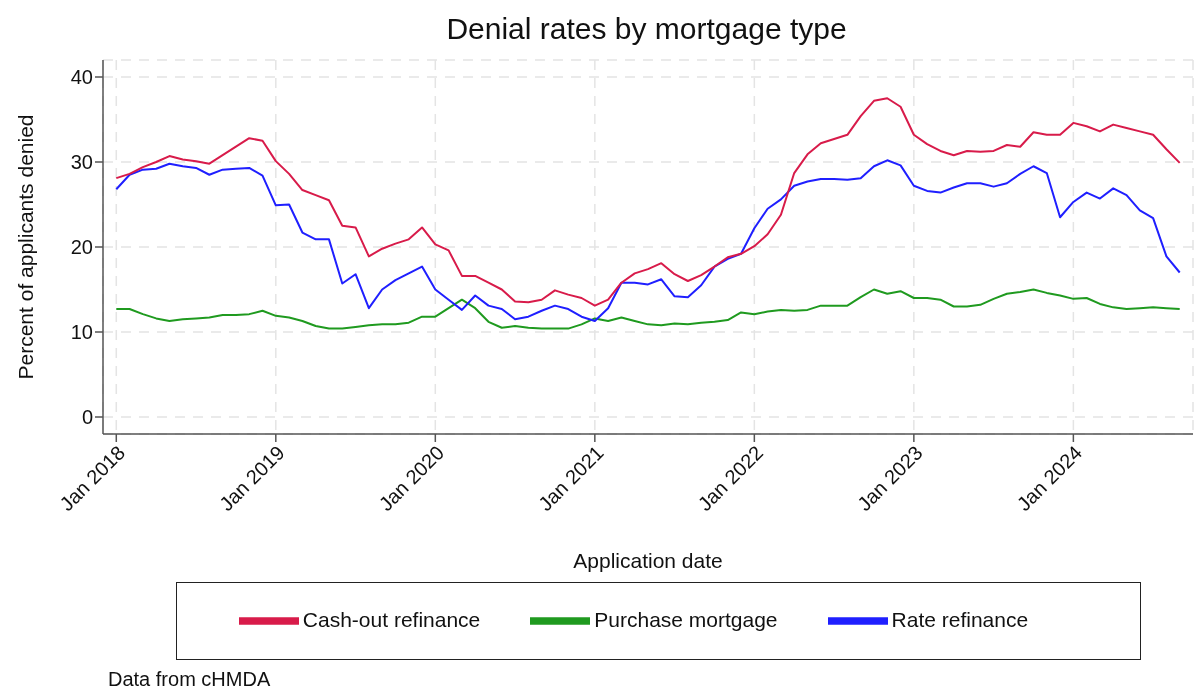  What do you see at coordinates (81, 77) in the screenshot?
I see `y-tick-label: 40` at bounding box center [81, 77].